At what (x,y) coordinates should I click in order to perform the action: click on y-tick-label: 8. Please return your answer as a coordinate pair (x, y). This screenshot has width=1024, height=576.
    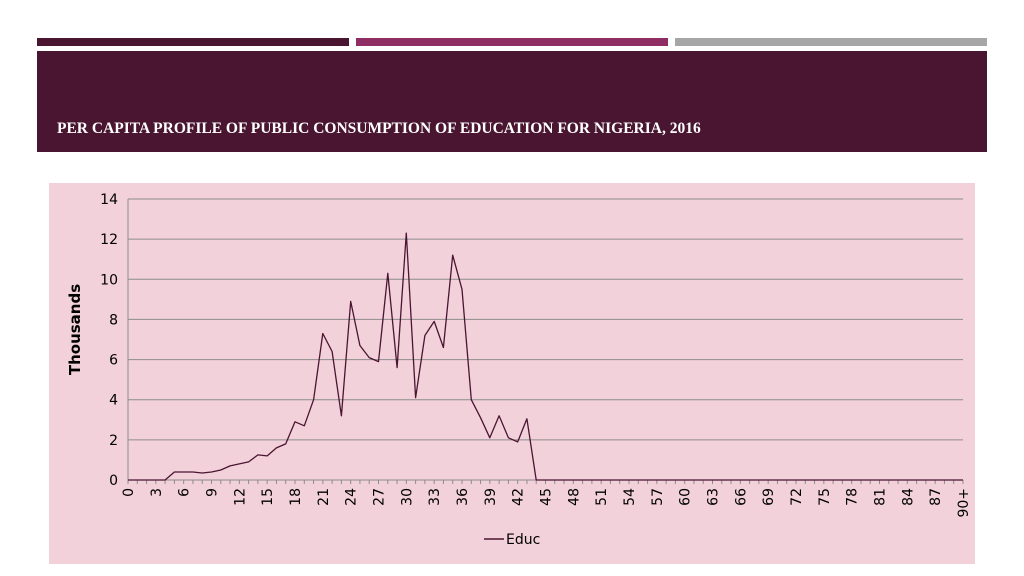
    Looking at the image, I should click on (113, 320).